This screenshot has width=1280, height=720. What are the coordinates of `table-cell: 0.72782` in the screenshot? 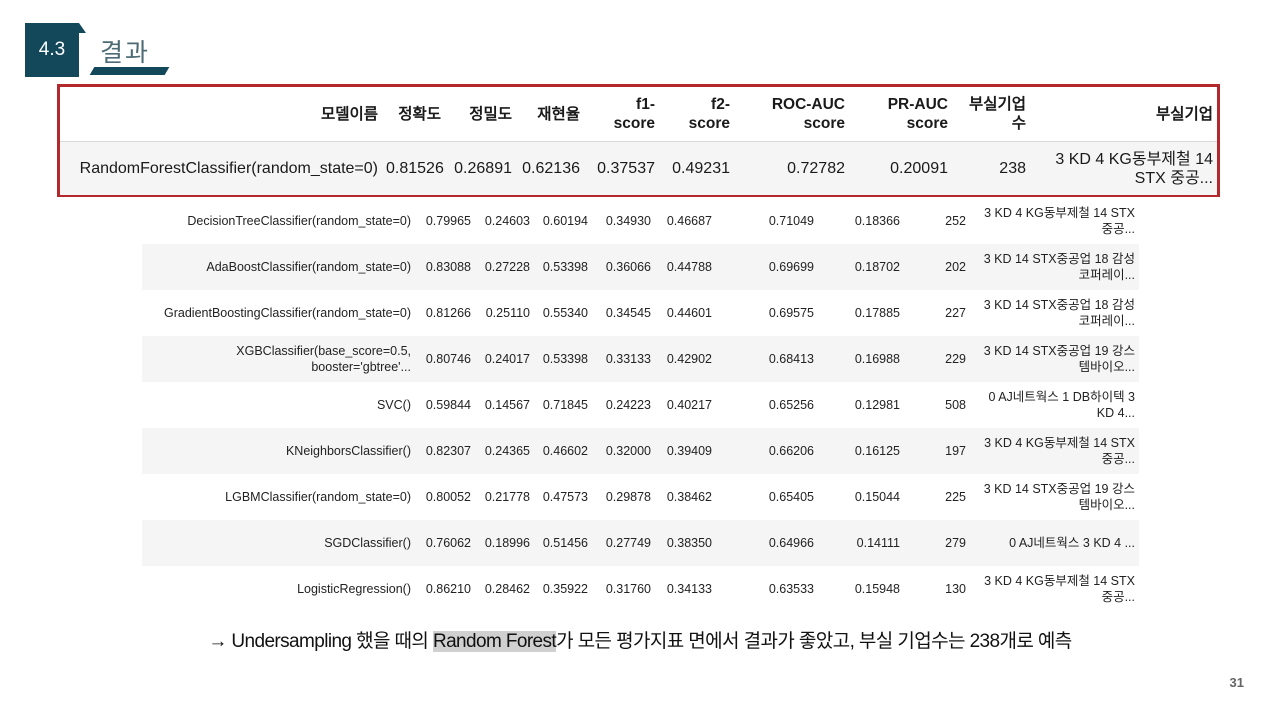 It's located at (791, 168).